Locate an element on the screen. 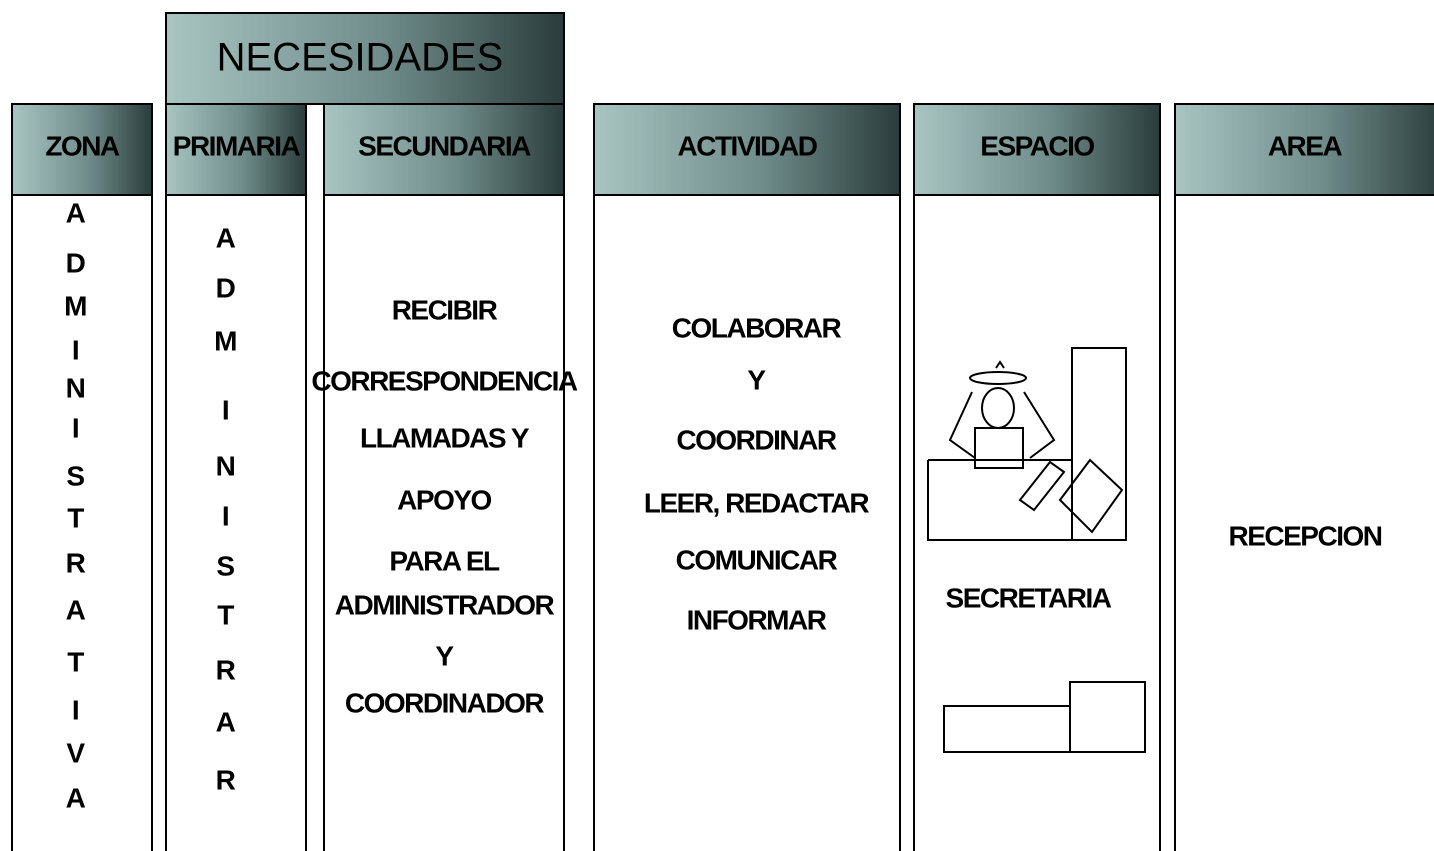 This screenshot has height=851, width=1434. cell-line: INFORMAR is located at coordinates (757, 619).